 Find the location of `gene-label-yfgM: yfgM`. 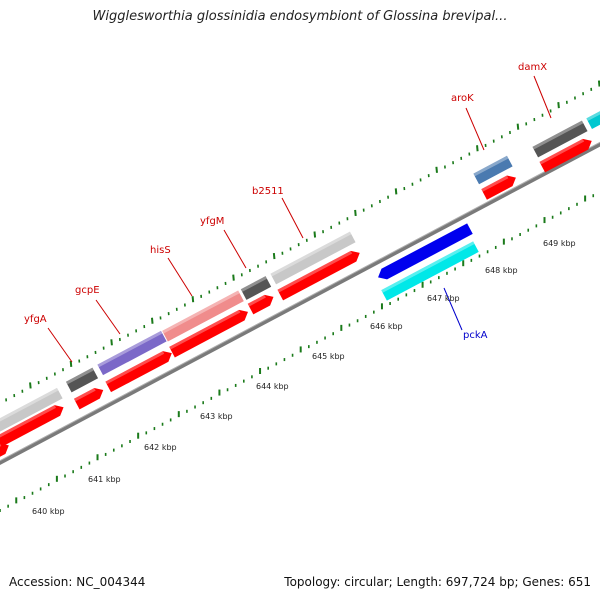

gene-label-yfgM: yfgM is located at coordinates (212, 221).